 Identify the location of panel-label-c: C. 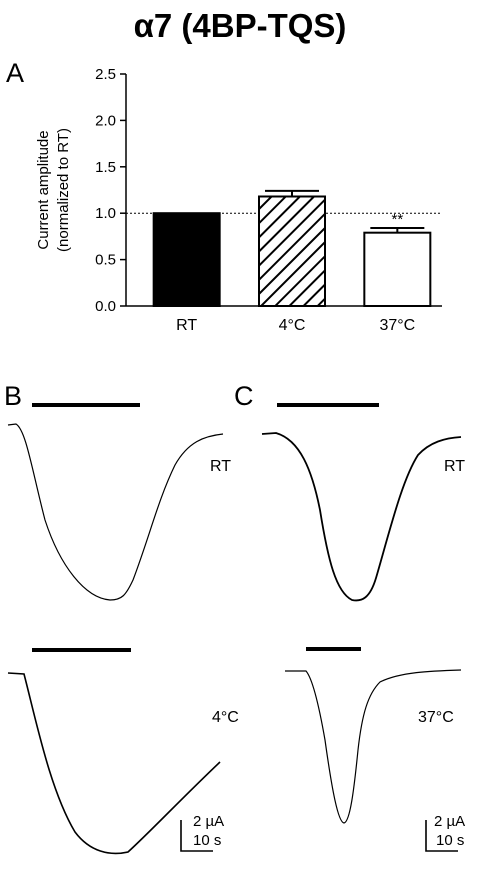
(244, 396).